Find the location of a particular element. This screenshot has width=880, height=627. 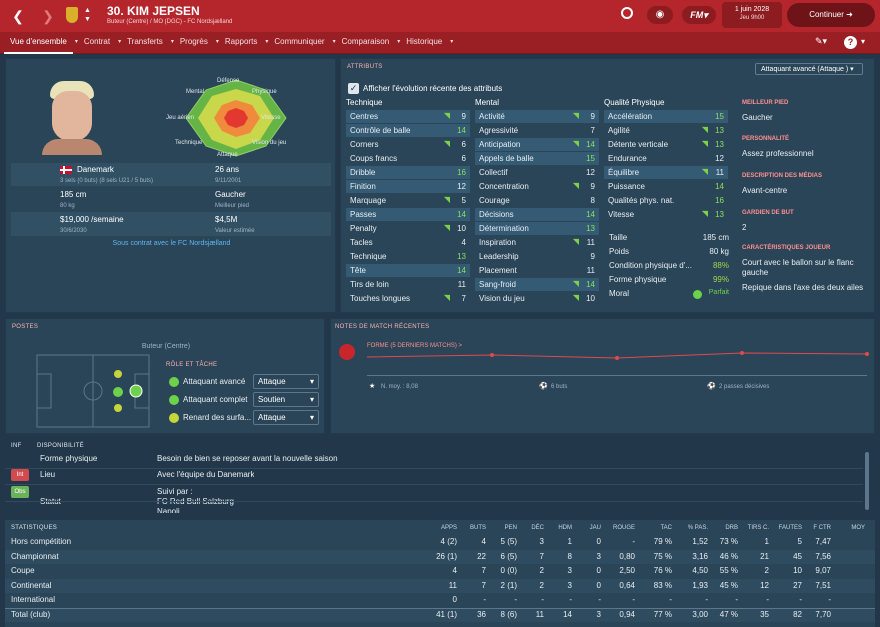

attribute-row: Centres ◥ 9 is located at coordinates (408, 116).